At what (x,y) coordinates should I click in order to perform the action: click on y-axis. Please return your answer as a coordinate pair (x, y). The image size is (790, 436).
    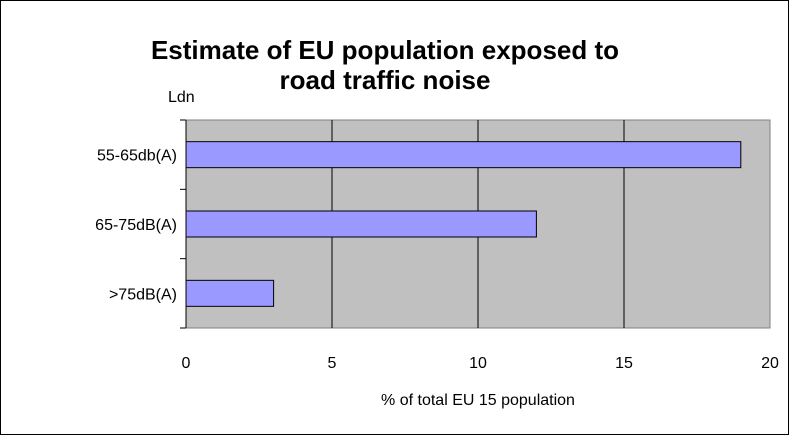
    Looking at the image, I should click on (183, 224).